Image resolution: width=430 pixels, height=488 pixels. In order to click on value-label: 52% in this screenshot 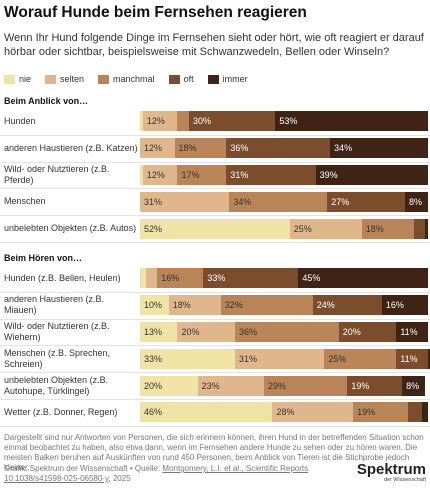, I will do `click(153, 228)`.